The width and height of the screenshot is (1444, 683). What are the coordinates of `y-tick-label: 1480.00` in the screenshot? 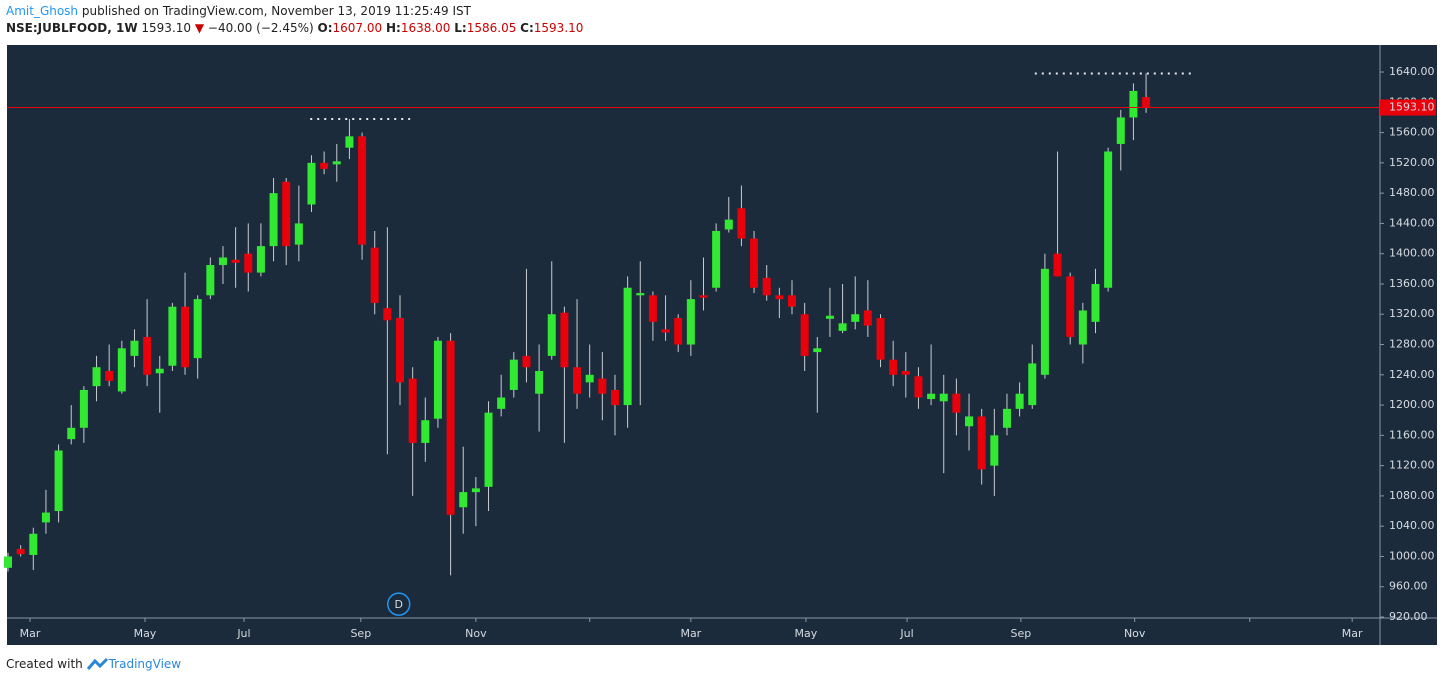 It's located at (1412, 192).